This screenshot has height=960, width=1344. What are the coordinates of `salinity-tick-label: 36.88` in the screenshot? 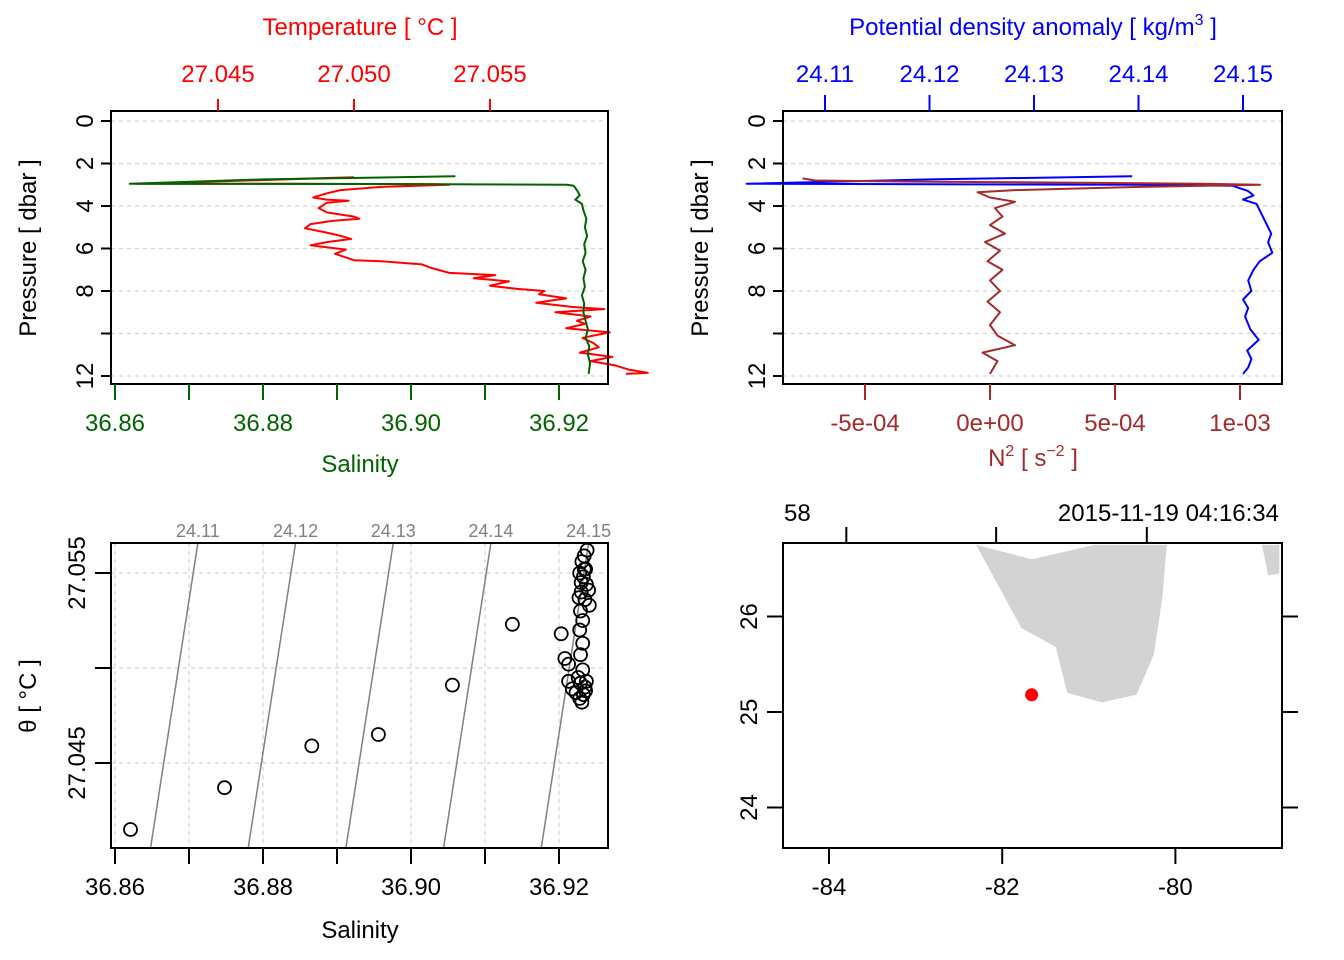 It's located at (263, 423).